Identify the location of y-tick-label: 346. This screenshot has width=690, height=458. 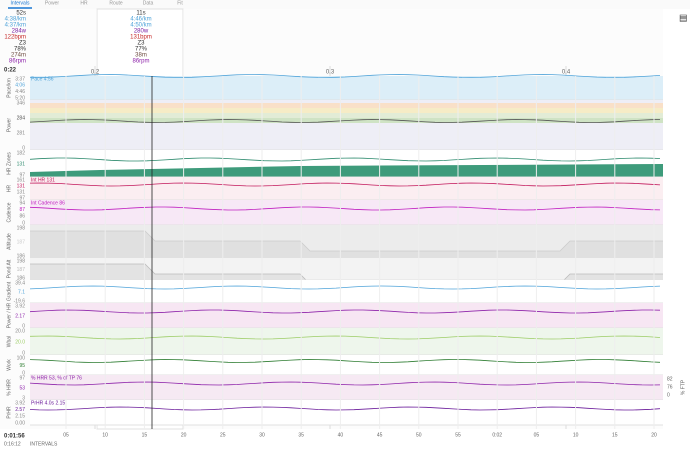
(21, 103).